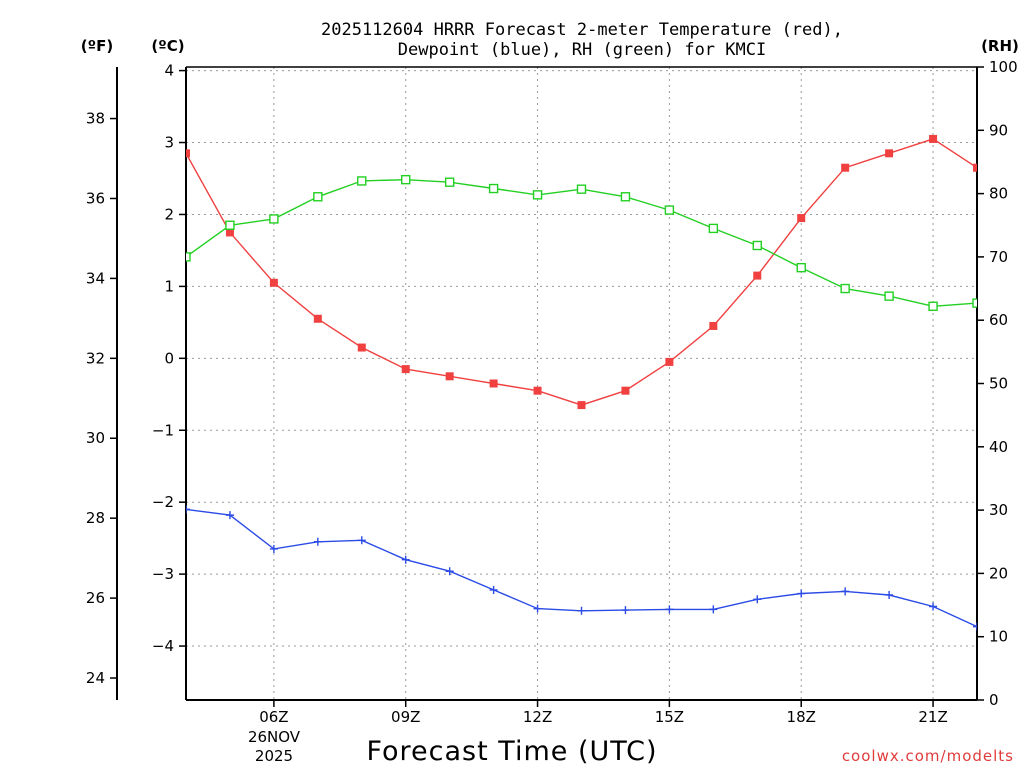 This screenshot has height=768, width=1024. Describe the element at coordinates (167, 46) in the screenshot. I see `celsius-unit-label: (ºC)` at that location.